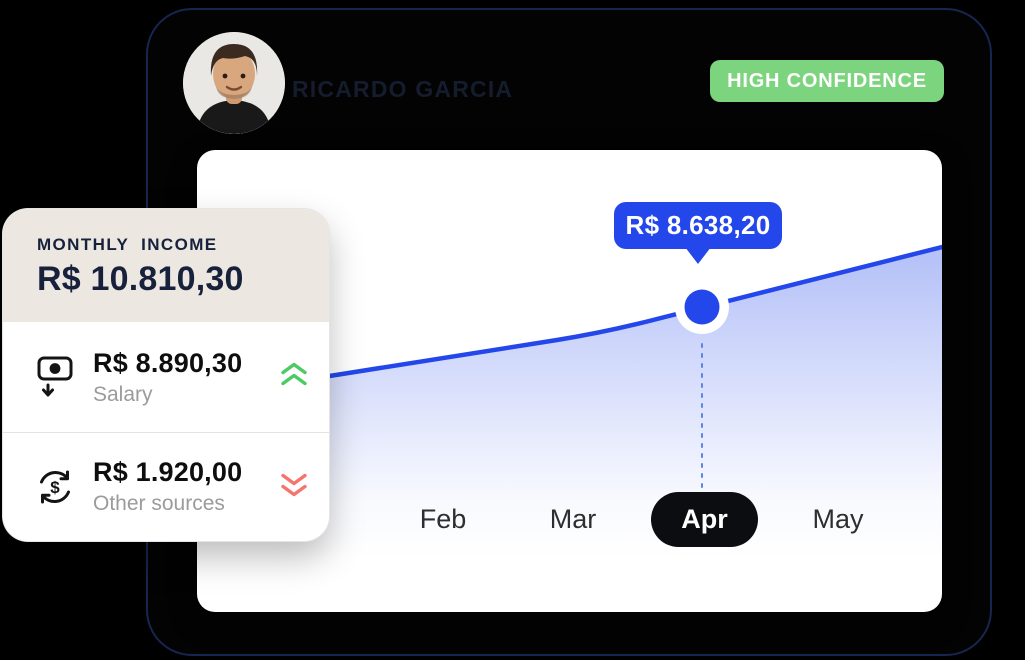 The width and height of the screenshot is (1025, 660). Describe the element at coordinates (443, 519) in the screenshot. I see `month-tab-feb: Feb` at that location.